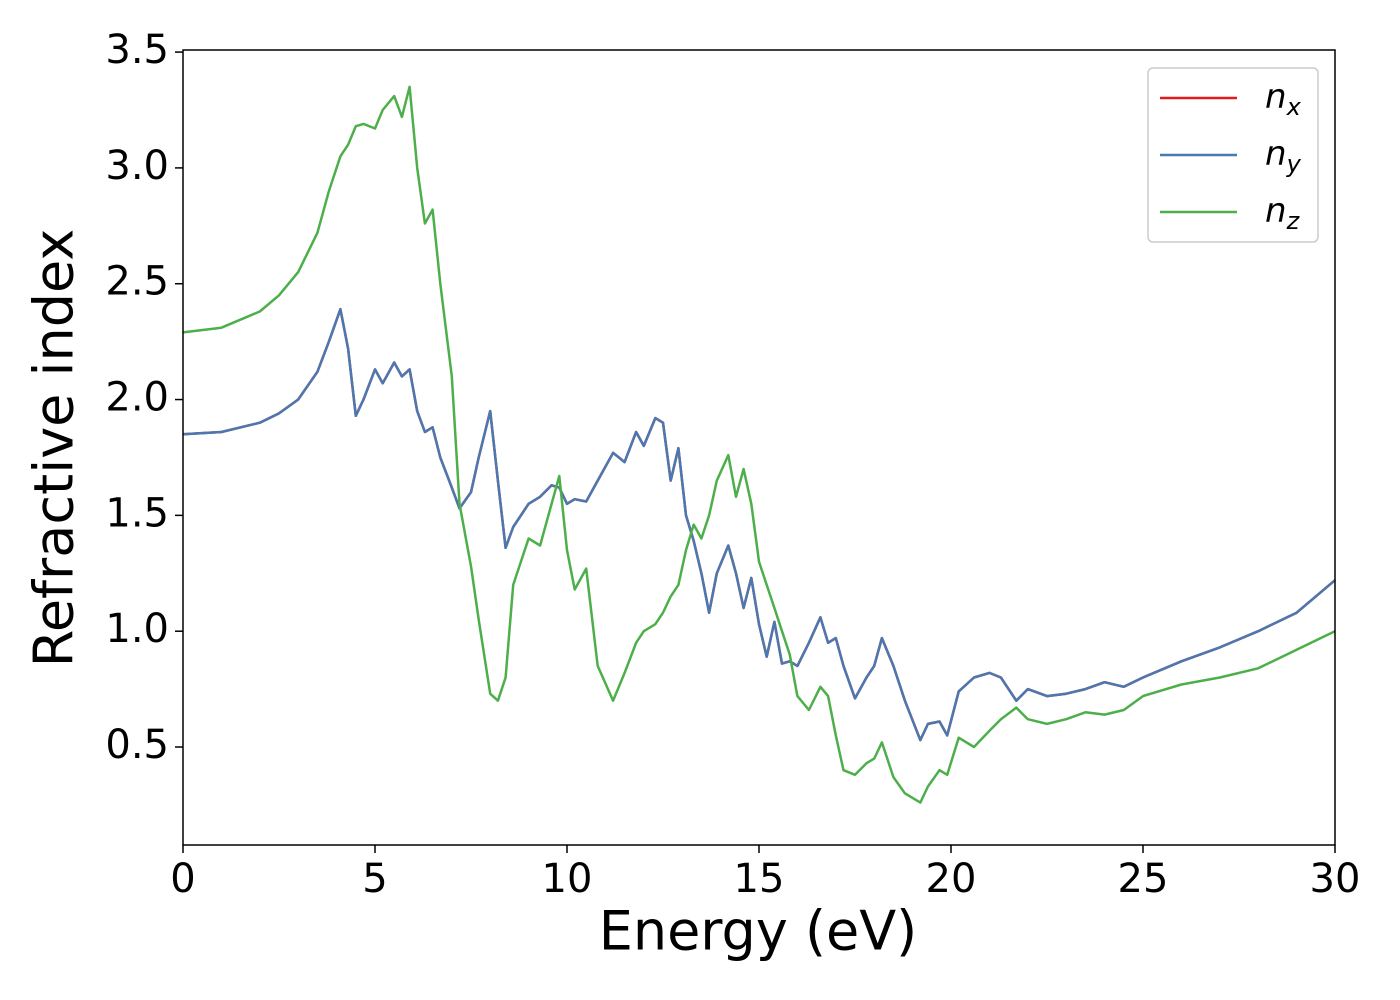  I want to click on x-tick-label: 25, so click(1143, 879).